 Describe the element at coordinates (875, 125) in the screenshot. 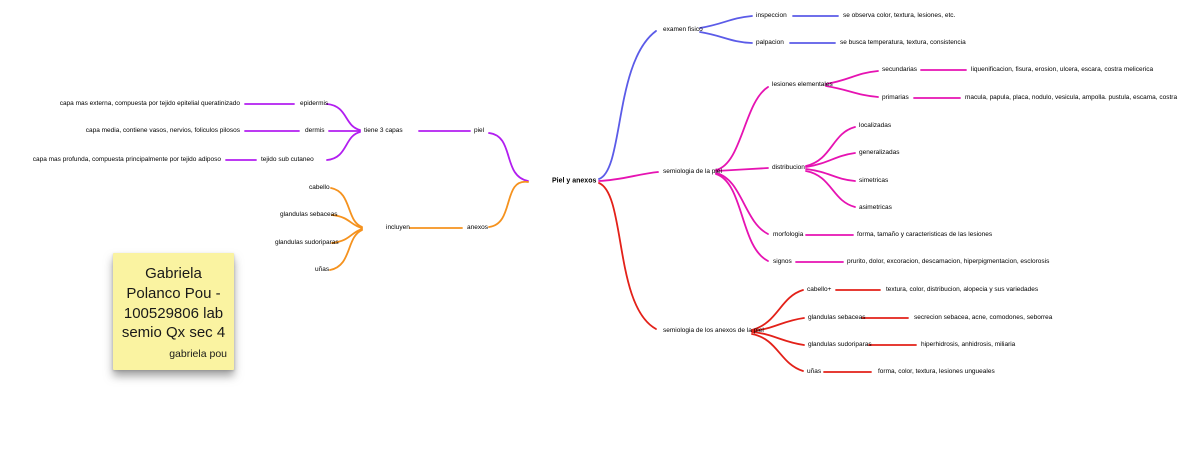

I see `node-localizadas: localizadas` at that location.